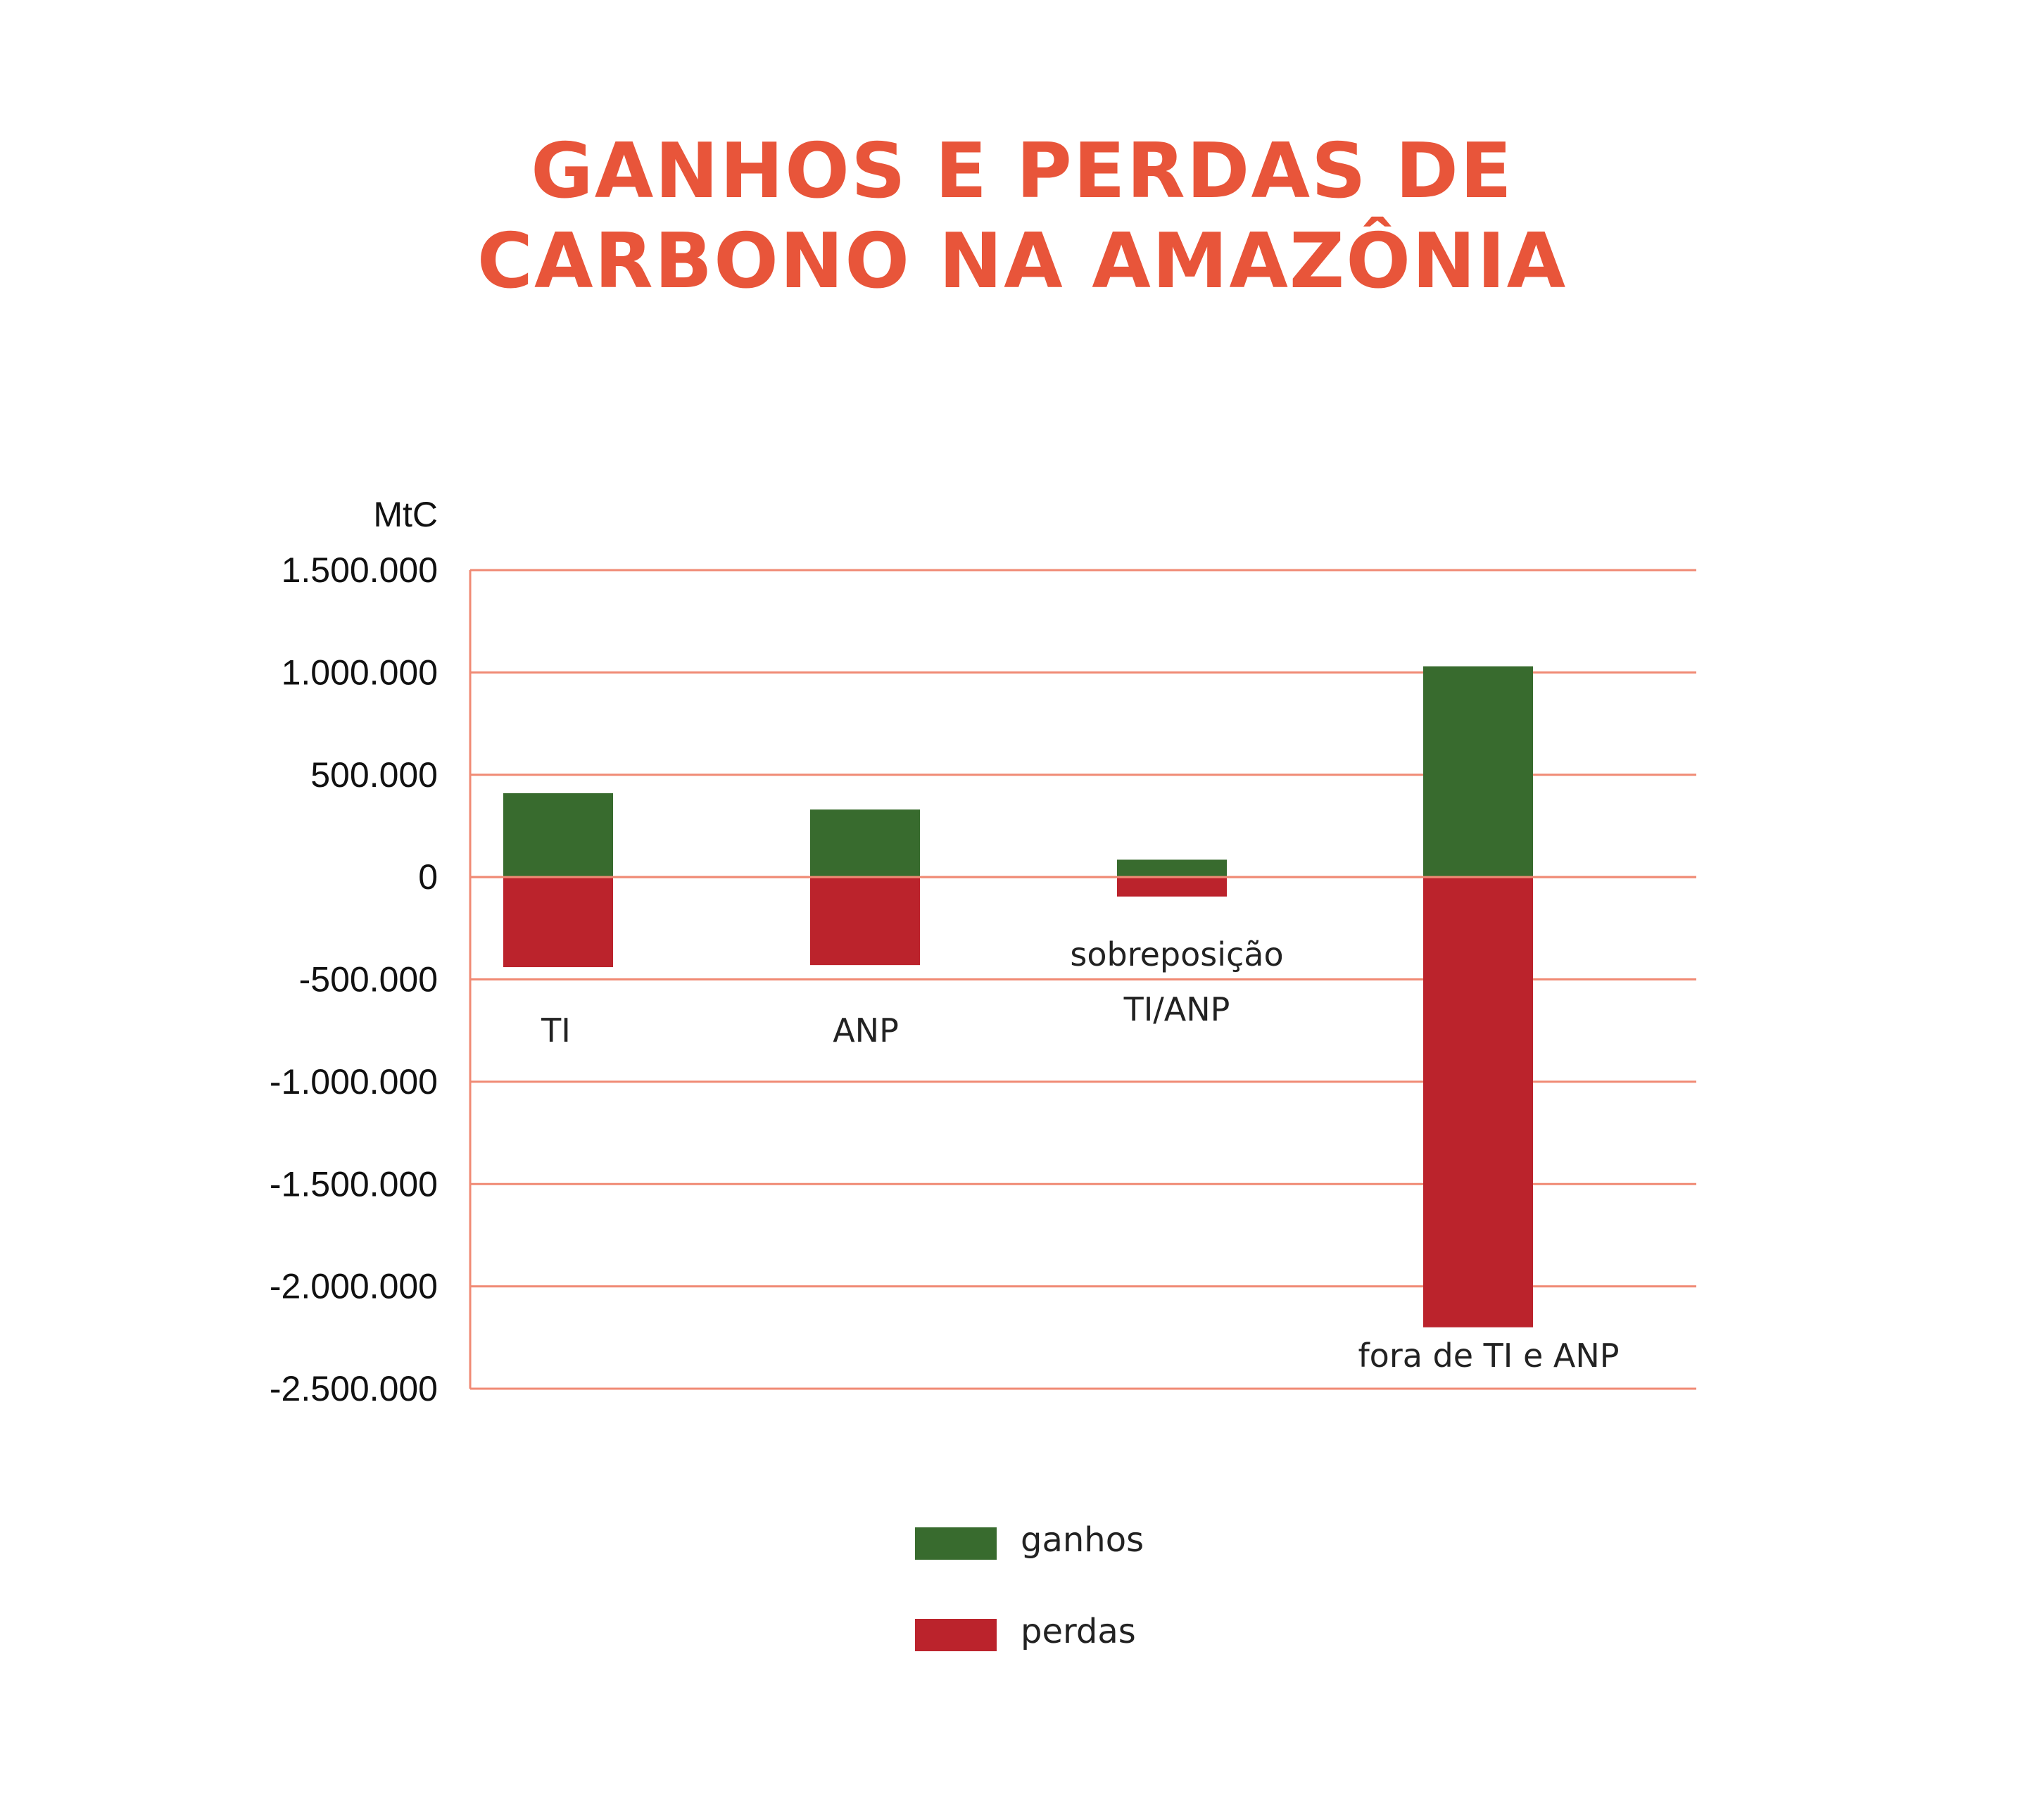 The width and height of the screenshot is (2044, 1811). I want to click on y-tick-label: -500.000, so click(368, 979).